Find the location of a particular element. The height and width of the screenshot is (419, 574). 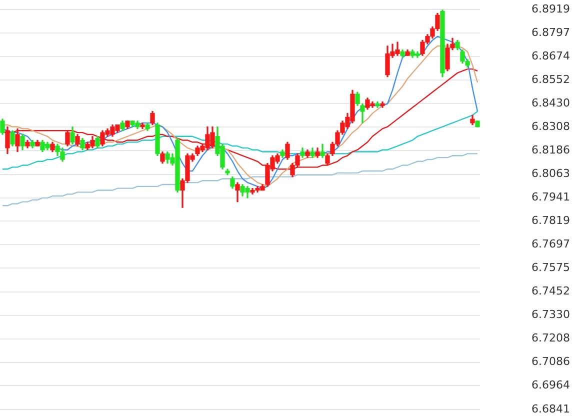

y-tick-label: 6.6964 is located at coordinates (551, 385).